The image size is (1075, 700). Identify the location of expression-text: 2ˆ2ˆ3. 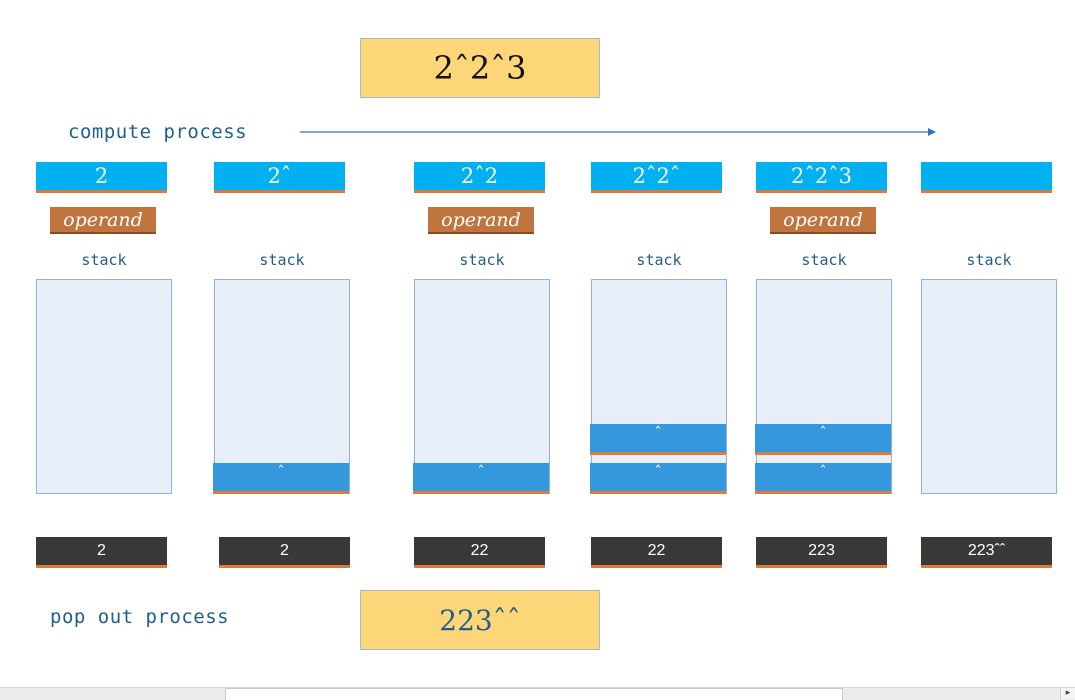
(480, 68).